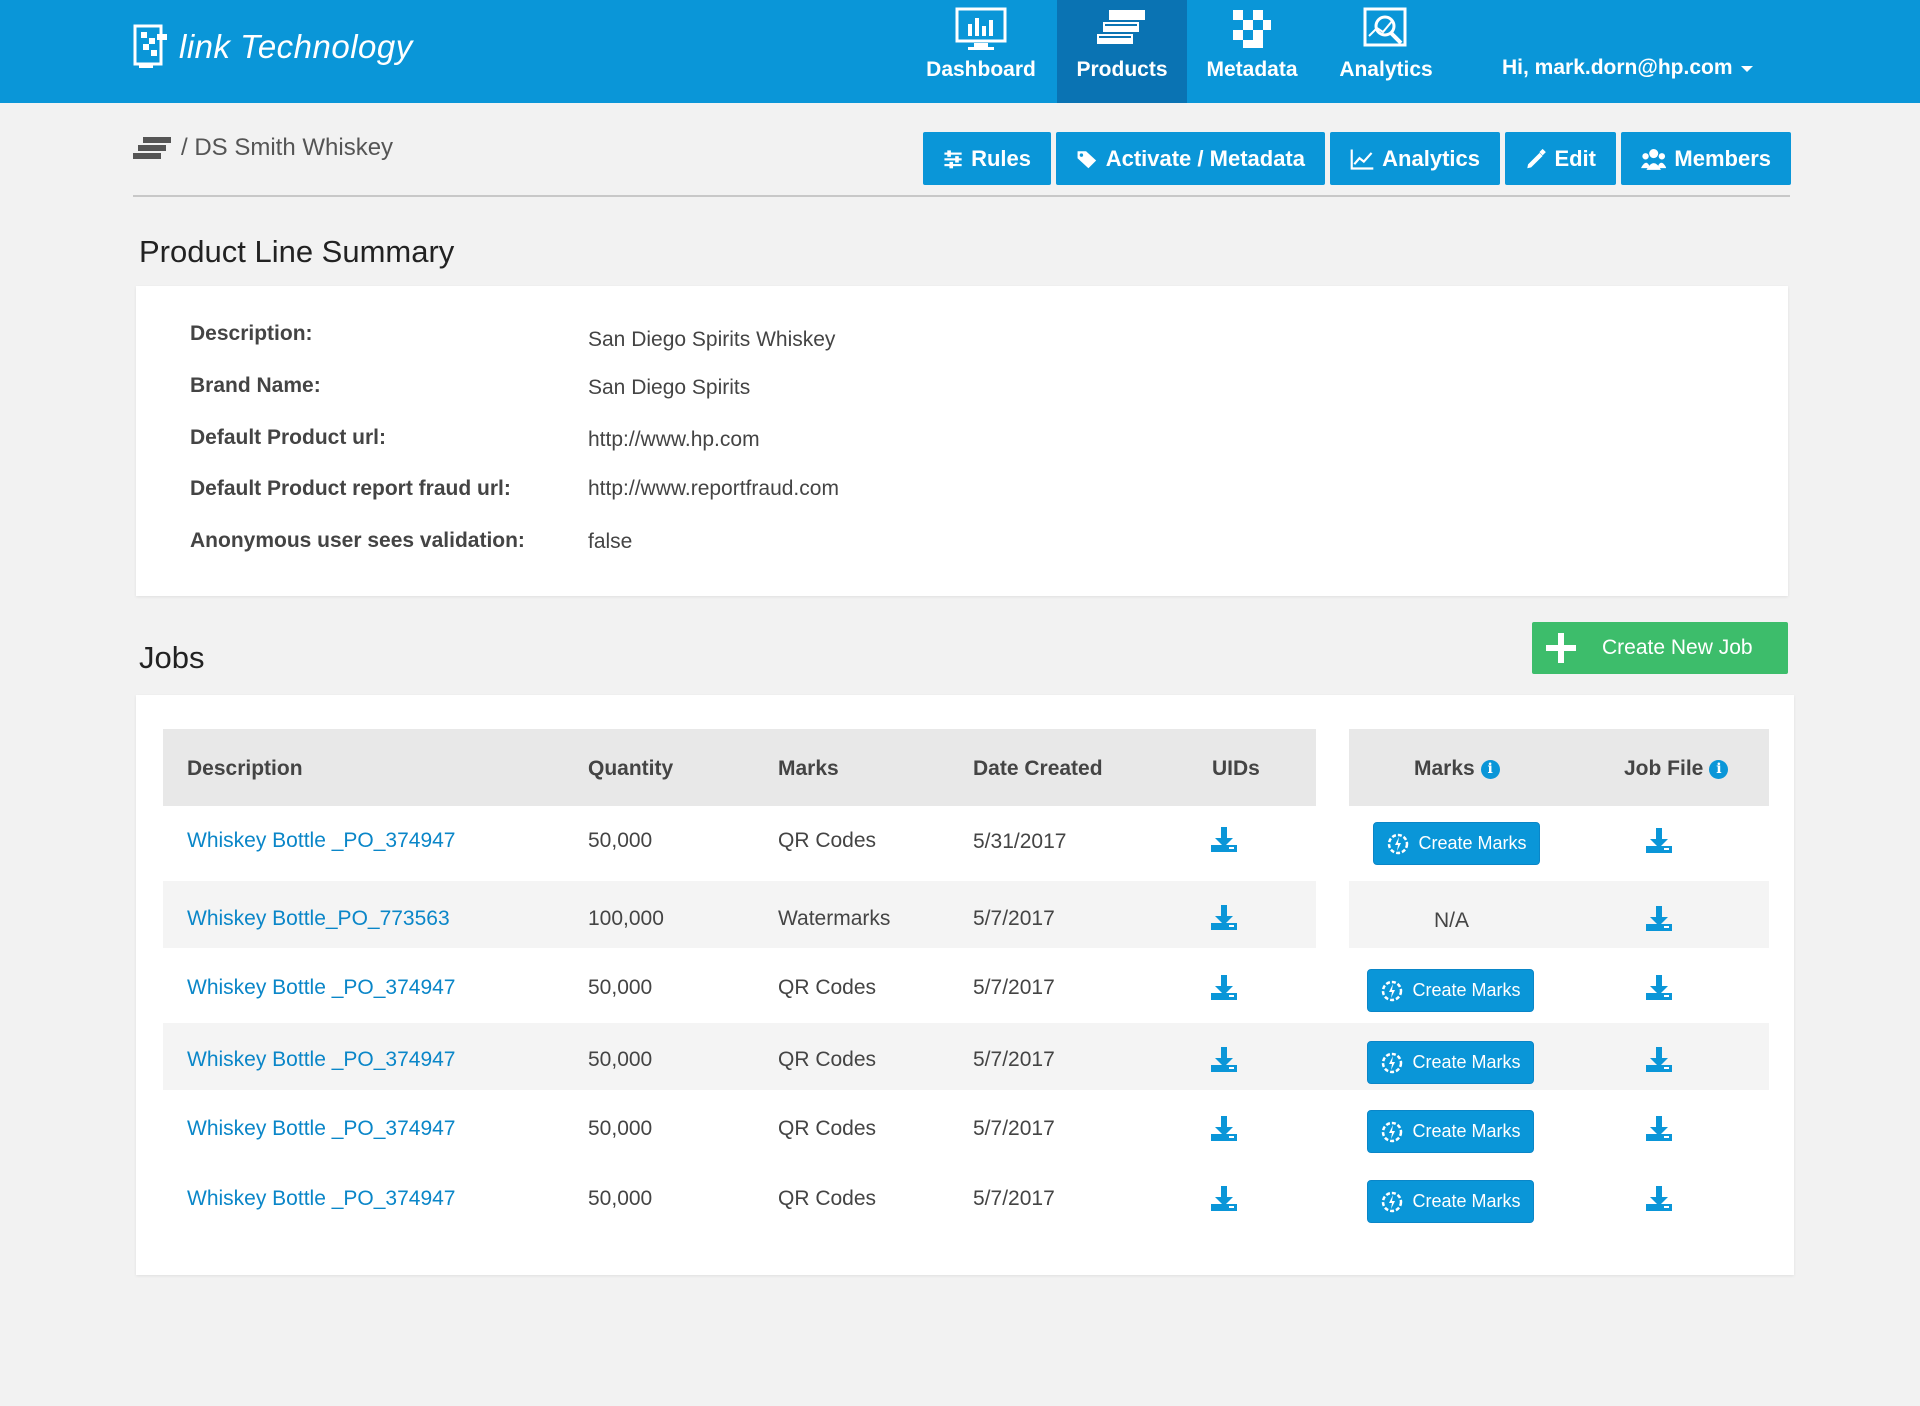  I want to click on row-stripe, so click(1559, 914).